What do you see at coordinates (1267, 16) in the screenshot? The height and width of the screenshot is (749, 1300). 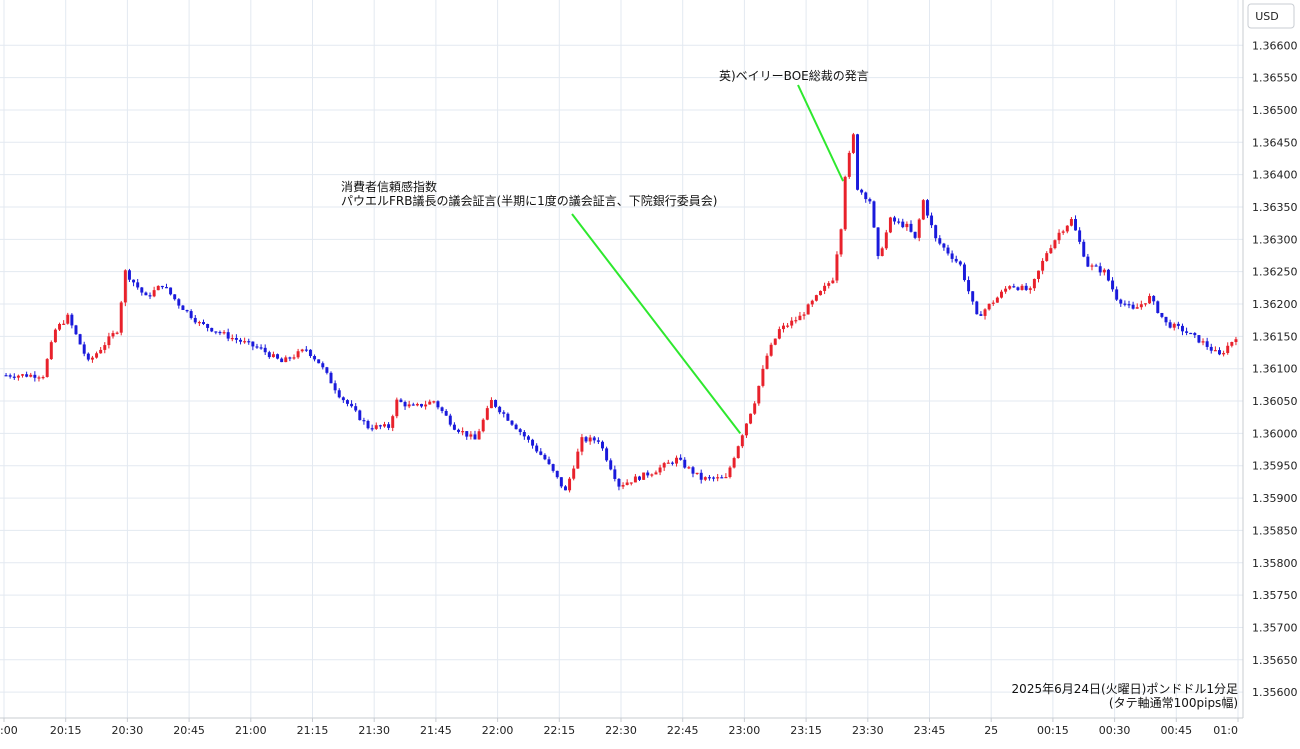 I see `currency-badge-label: USD` at bounding box center [1267, 16].